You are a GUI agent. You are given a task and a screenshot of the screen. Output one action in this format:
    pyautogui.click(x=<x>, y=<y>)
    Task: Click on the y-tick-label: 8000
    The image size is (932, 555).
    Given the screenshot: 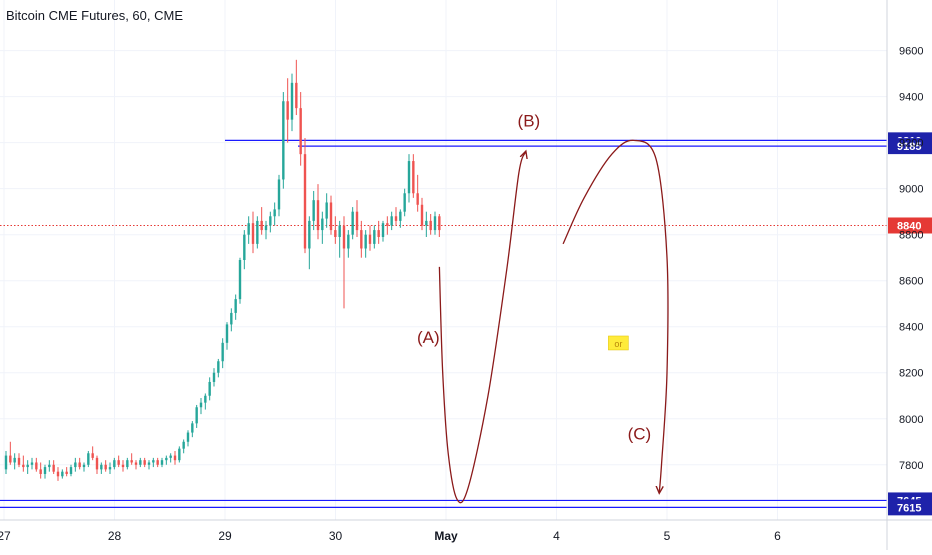 What is the action you would take?
    pyautogui.click(x=911, y=420)
    